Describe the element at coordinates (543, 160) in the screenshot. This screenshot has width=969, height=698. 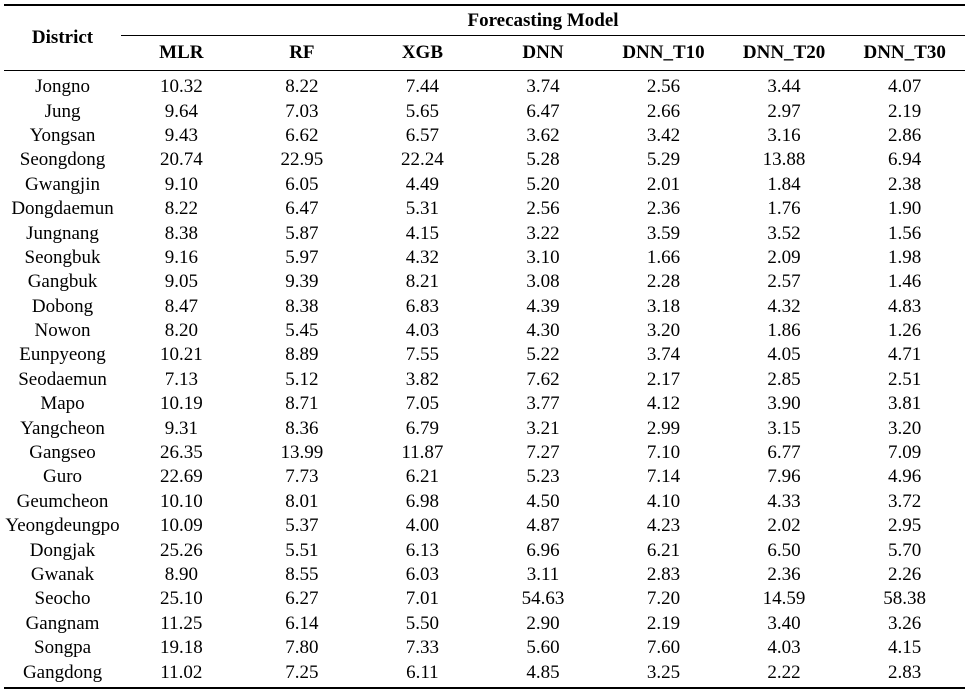
I see `value-cell: 5.28` at that location.